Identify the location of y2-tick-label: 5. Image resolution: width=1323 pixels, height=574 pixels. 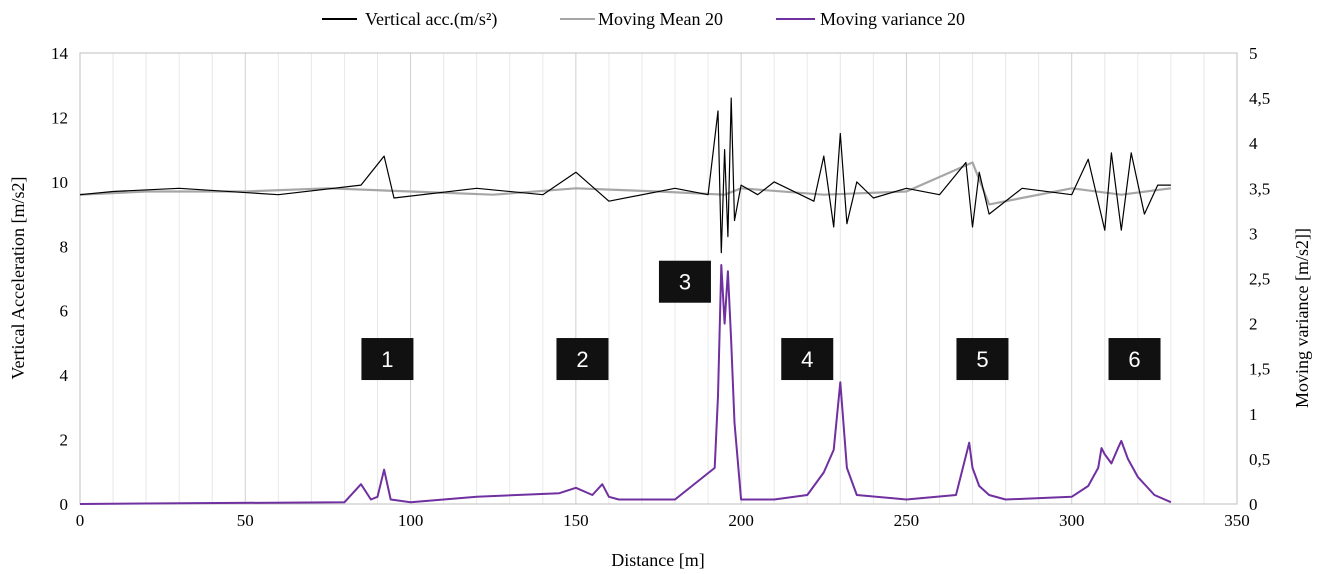
(1253, 53).